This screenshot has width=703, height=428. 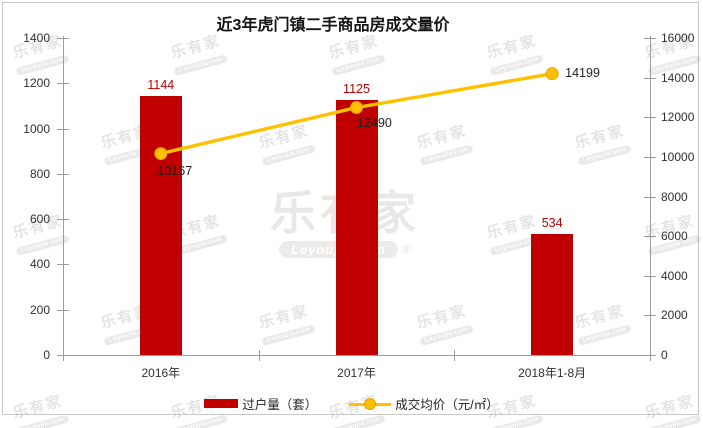 What do you see at coordinates (582, 72) in the screenshot?
I see `line-value-label: 14199` at bounding box center [582, 72].